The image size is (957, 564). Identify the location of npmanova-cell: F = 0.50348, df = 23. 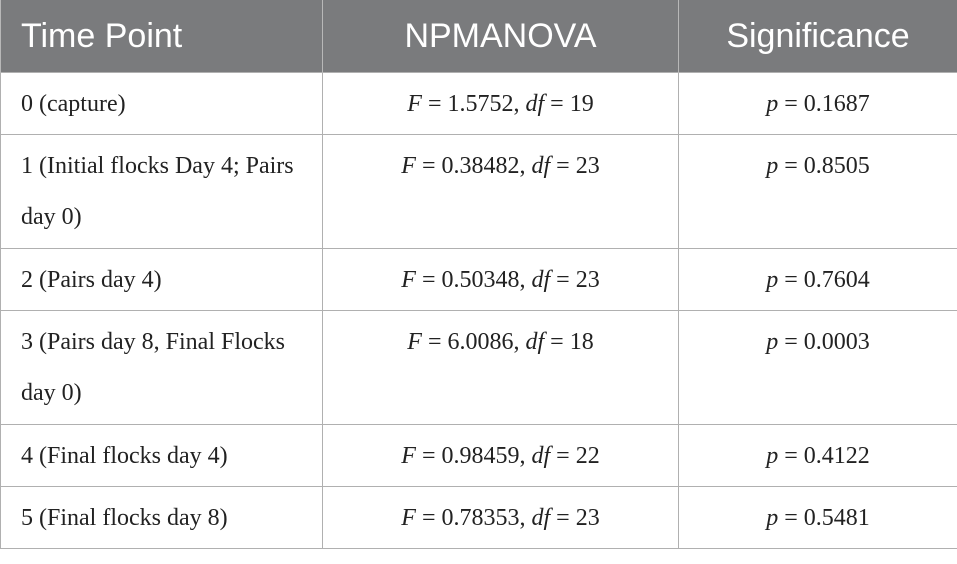
(500, 279).